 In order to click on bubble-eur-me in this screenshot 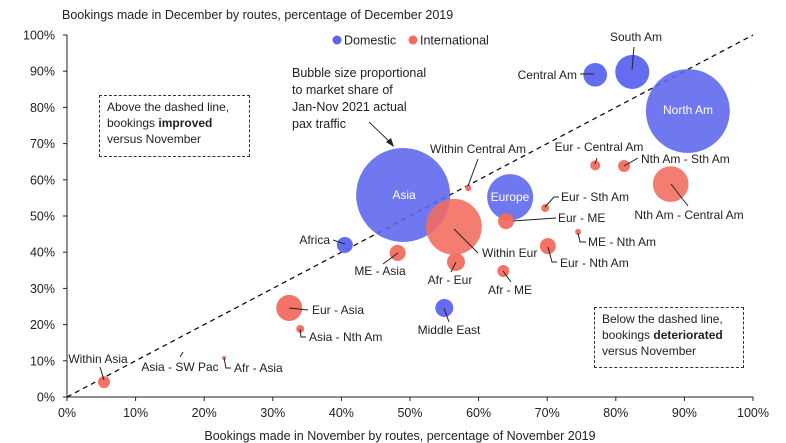, I will do `click(506, 221)`.